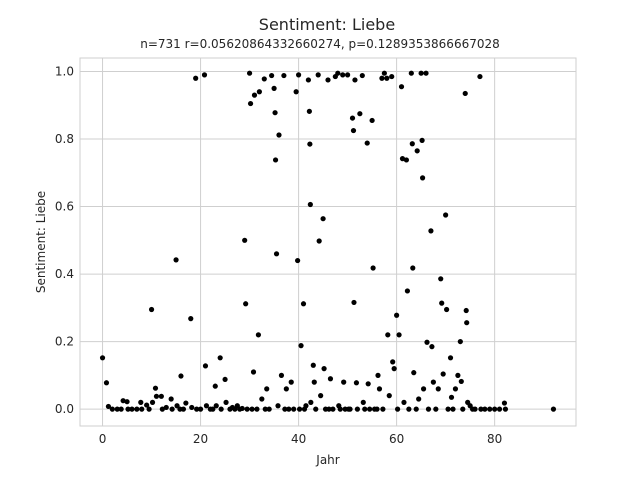  Describe the element at coordinates (41, 242) in the screenshot. I see `y-axis-label: Sentiment: Liebe` at that location.